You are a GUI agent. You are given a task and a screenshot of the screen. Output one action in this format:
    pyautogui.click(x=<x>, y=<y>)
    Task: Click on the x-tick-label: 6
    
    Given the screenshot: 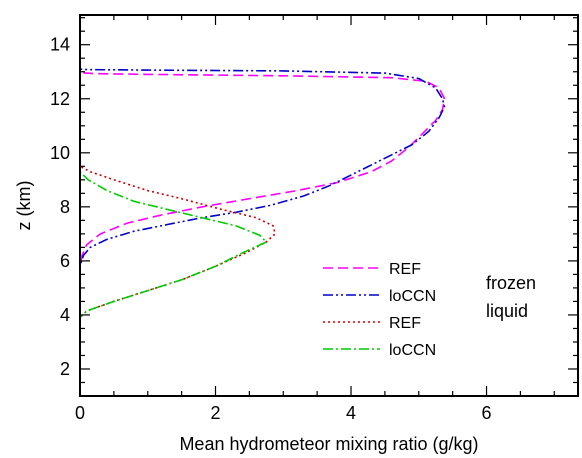 What is the action you would take?
    pyautogui.click(x=487, y=413)
    